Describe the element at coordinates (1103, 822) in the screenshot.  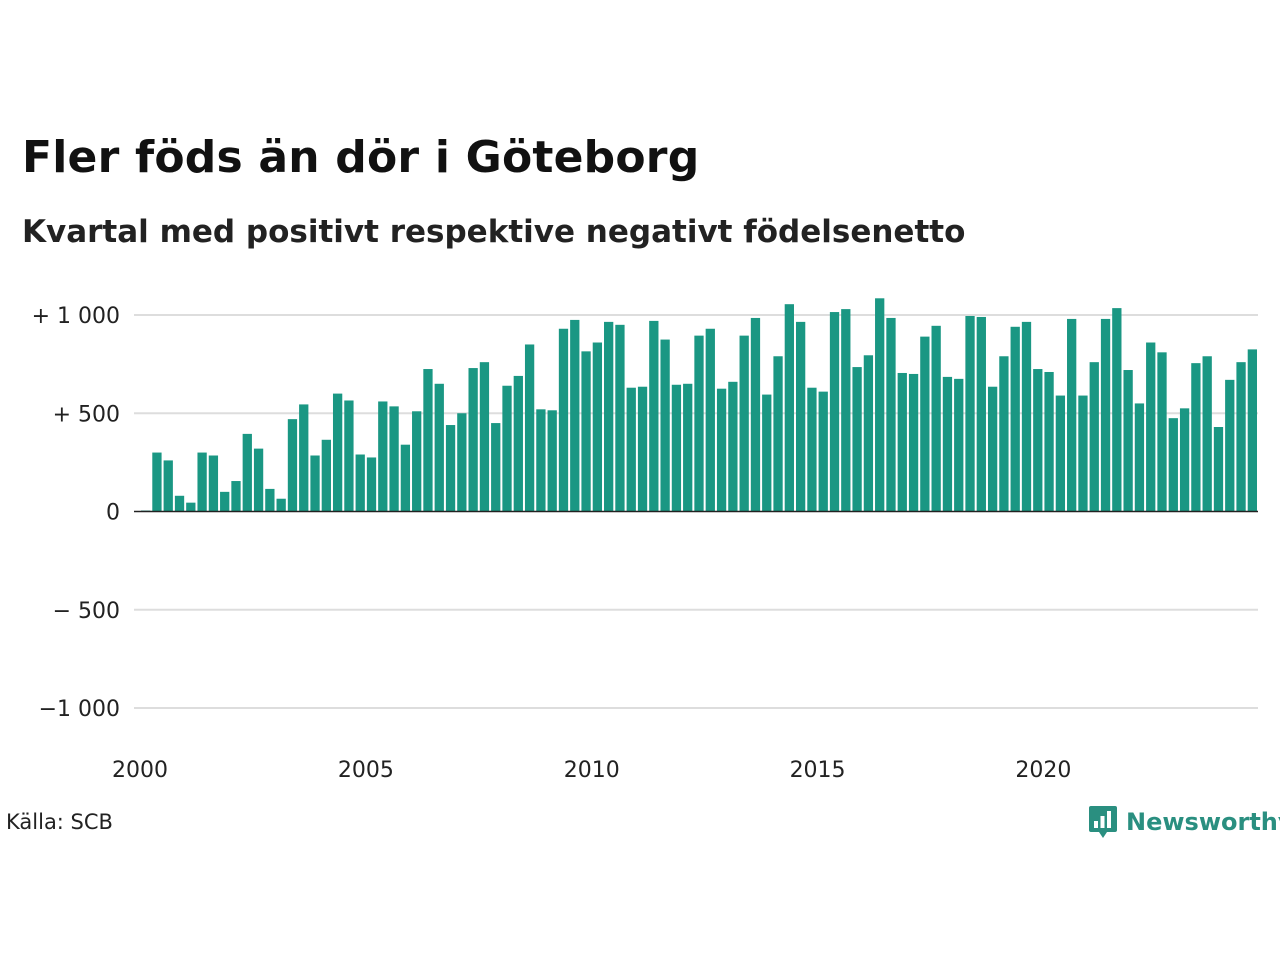
I see `newsworthy-logo-icon` at that location.